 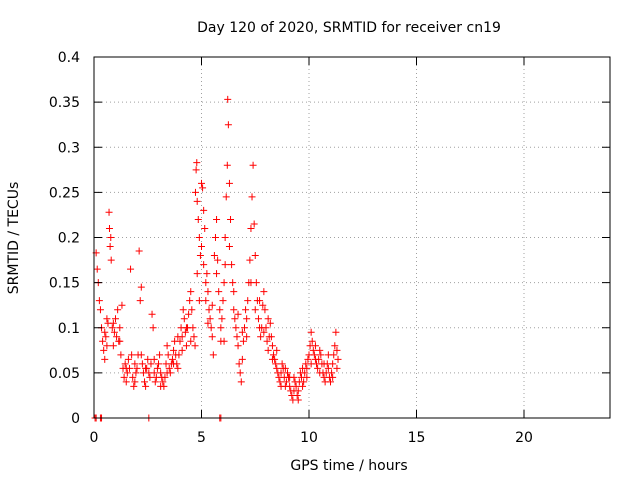 I want to click on y-axis-label: SRMTID / TECUs, so click(x=14, y=238).